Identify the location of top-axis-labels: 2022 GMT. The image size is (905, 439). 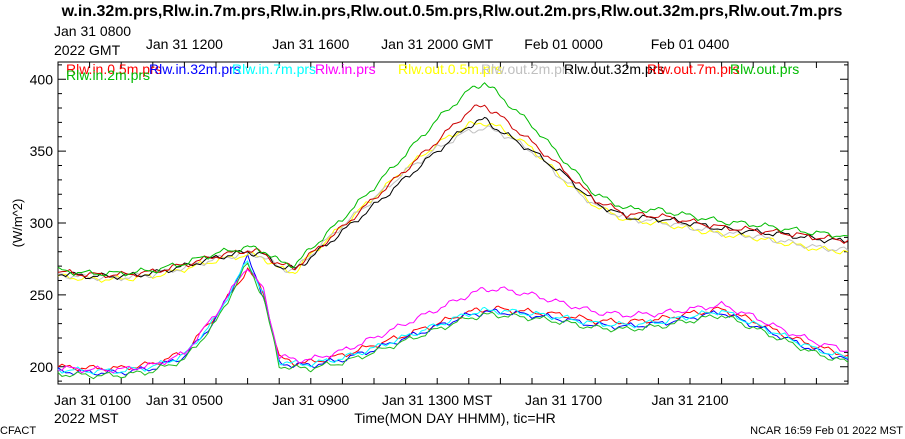
(87, 50).